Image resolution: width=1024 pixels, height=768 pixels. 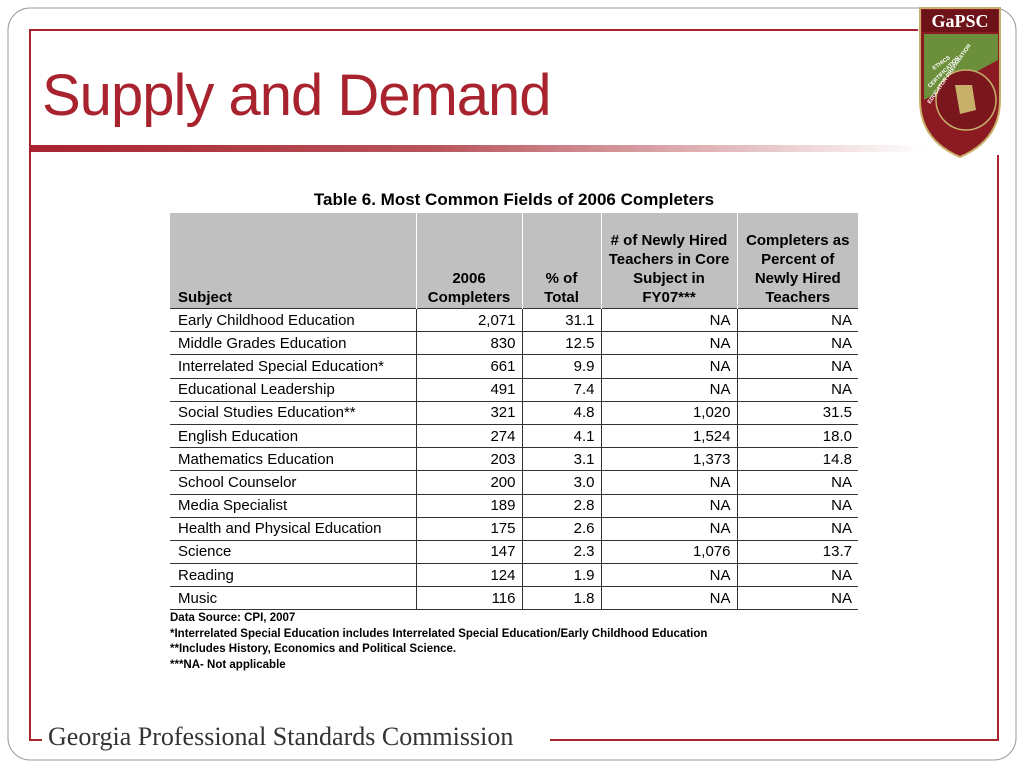 What do you see at coordinates (561, 389) in the screenshot?
I see `table-cell: 7.4` at bounding box center [561, 389].